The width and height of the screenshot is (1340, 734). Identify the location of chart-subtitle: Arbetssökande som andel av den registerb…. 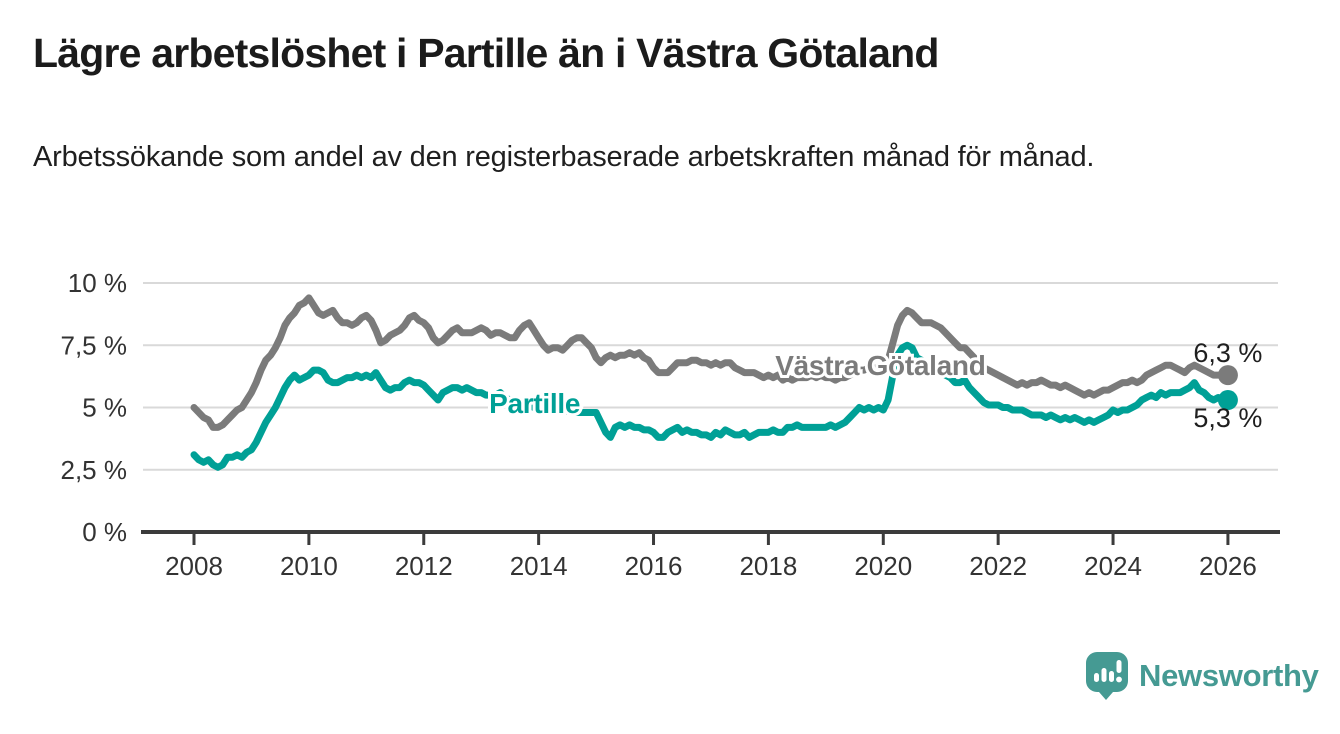
(564, 157).